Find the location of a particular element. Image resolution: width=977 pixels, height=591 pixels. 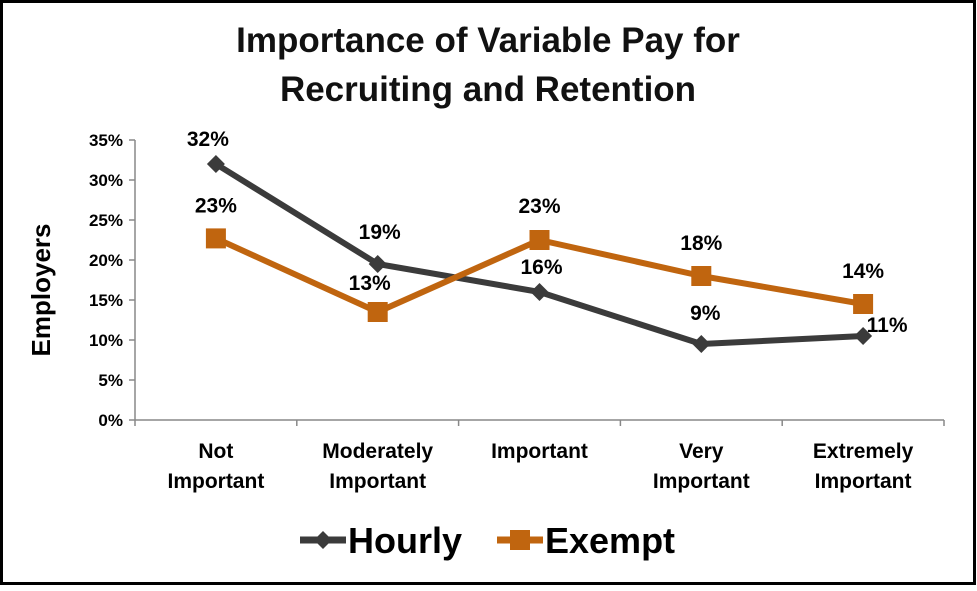

data-label: 14% is located at coordinates (863, 271).